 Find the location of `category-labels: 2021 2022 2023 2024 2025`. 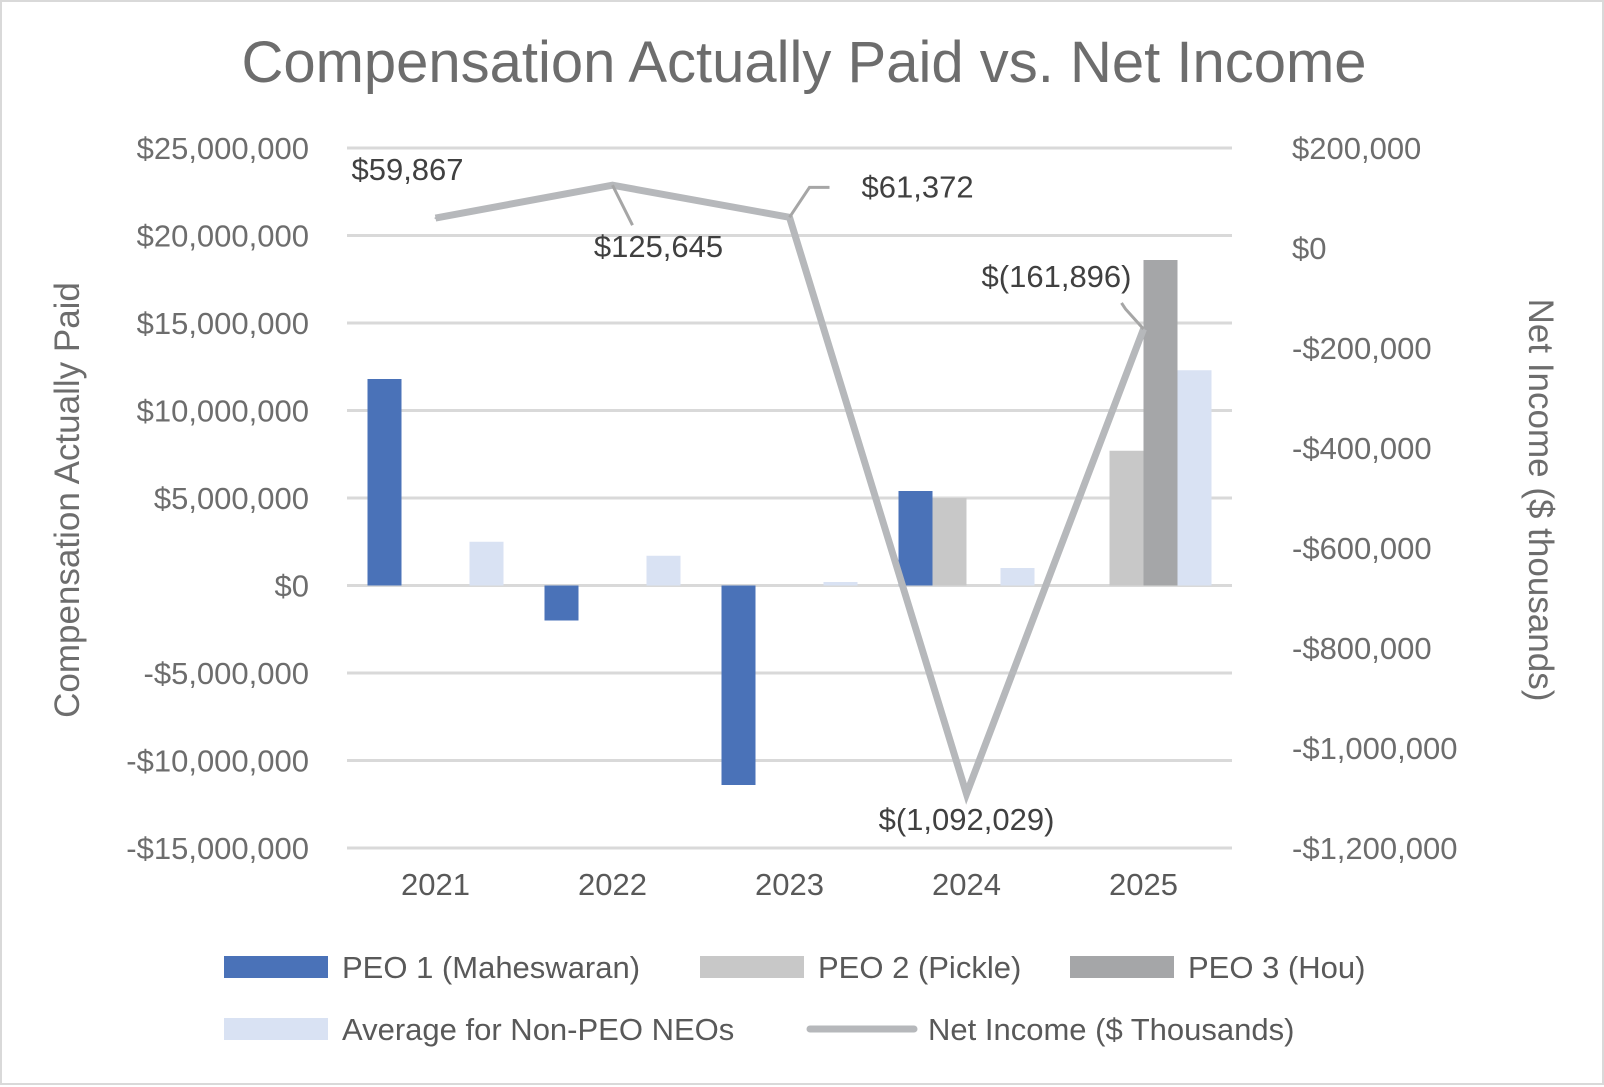

category-labels: 2021 2022 2023 2024 2025 is located at coordinates (789, 884).